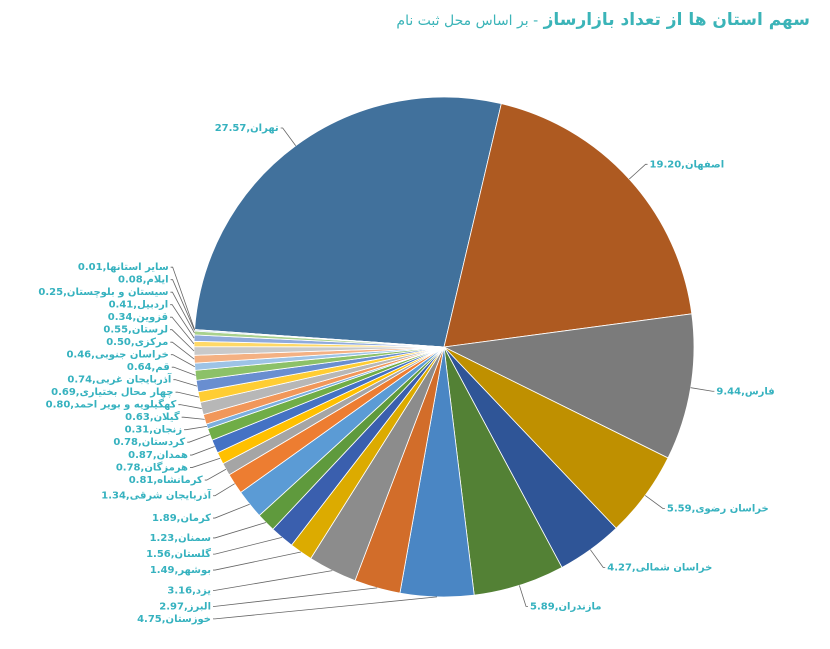 The width and height of the screenshot is (830, 649). What do you see at coordinates (181, 518) in the screenshot?
I see `data-label: کرمان,1.89` at bounding box center [181, 518].